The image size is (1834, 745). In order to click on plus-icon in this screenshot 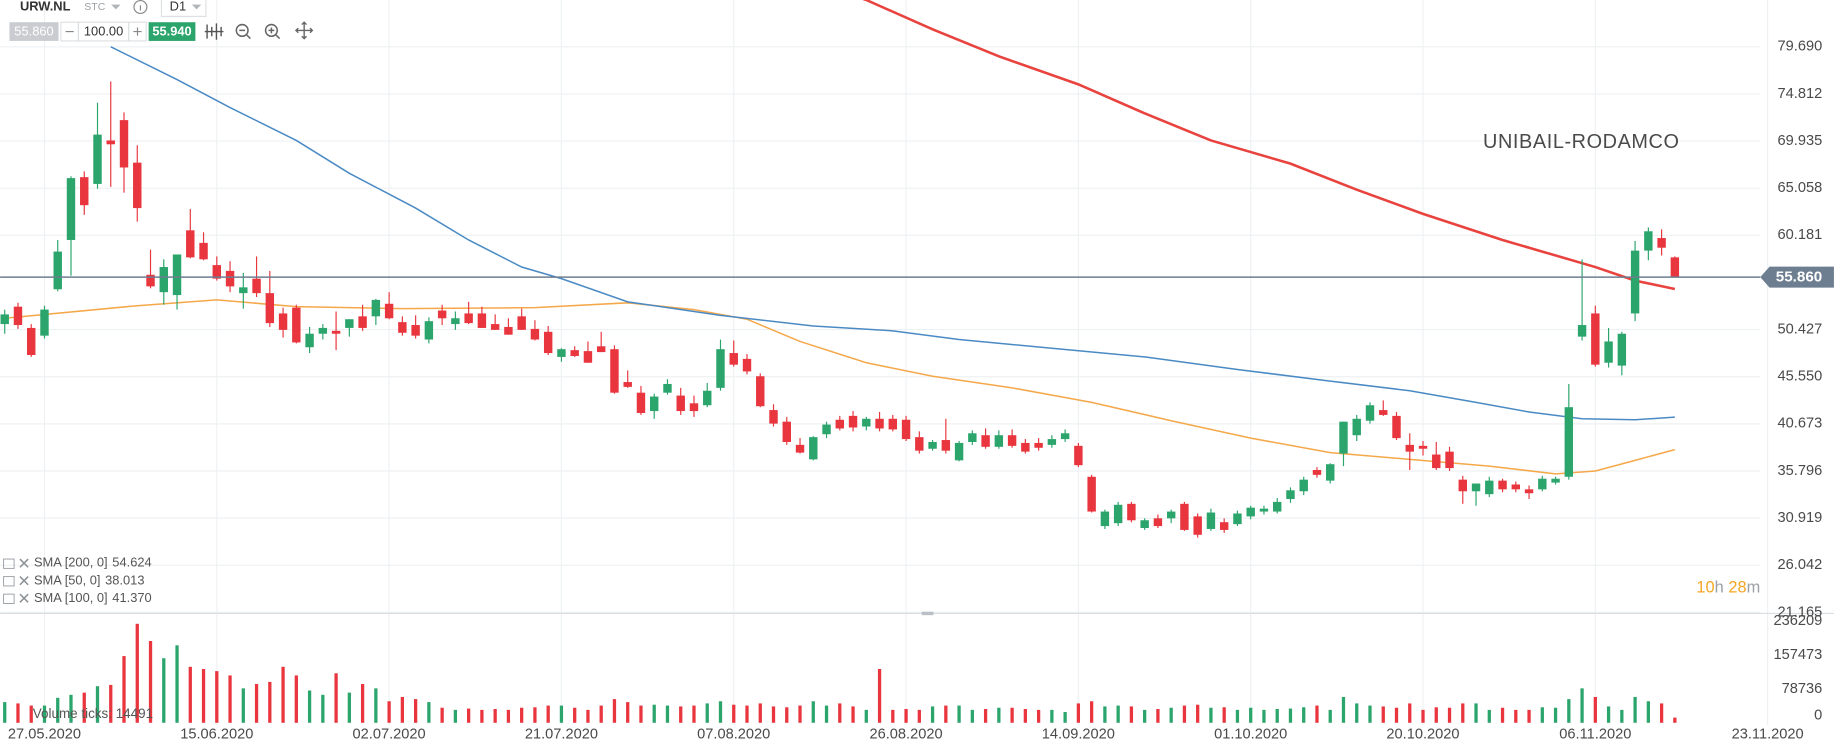, I will do `click(137, 31)`.